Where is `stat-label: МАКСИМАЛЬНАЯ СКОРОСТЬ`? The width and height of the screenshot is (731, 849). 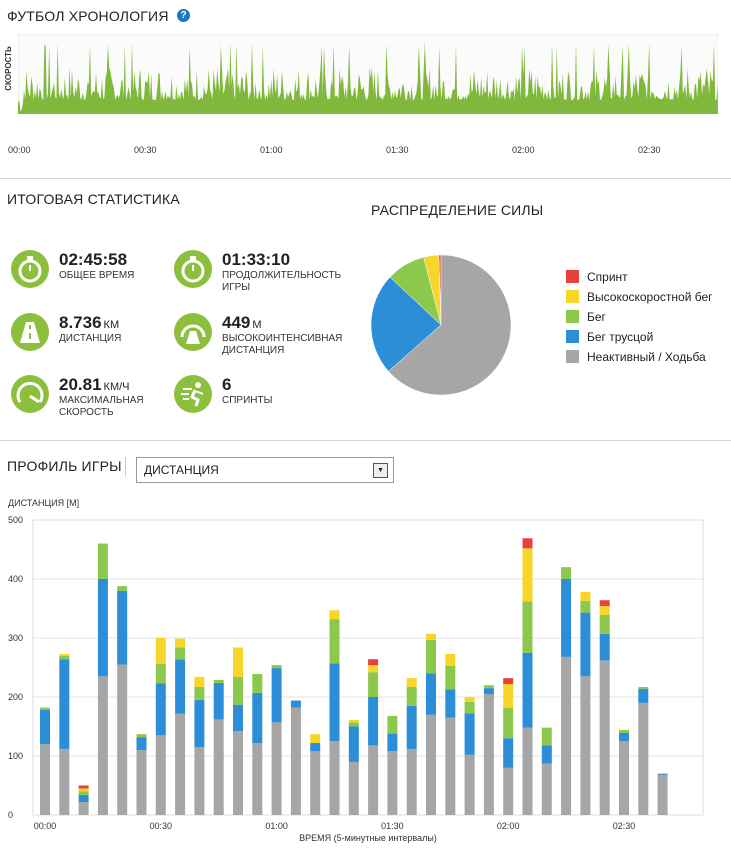 stat-label: МАКСИМАЛЬНАЯ СКОРОСТЬ is located at coordinates (101, 406).